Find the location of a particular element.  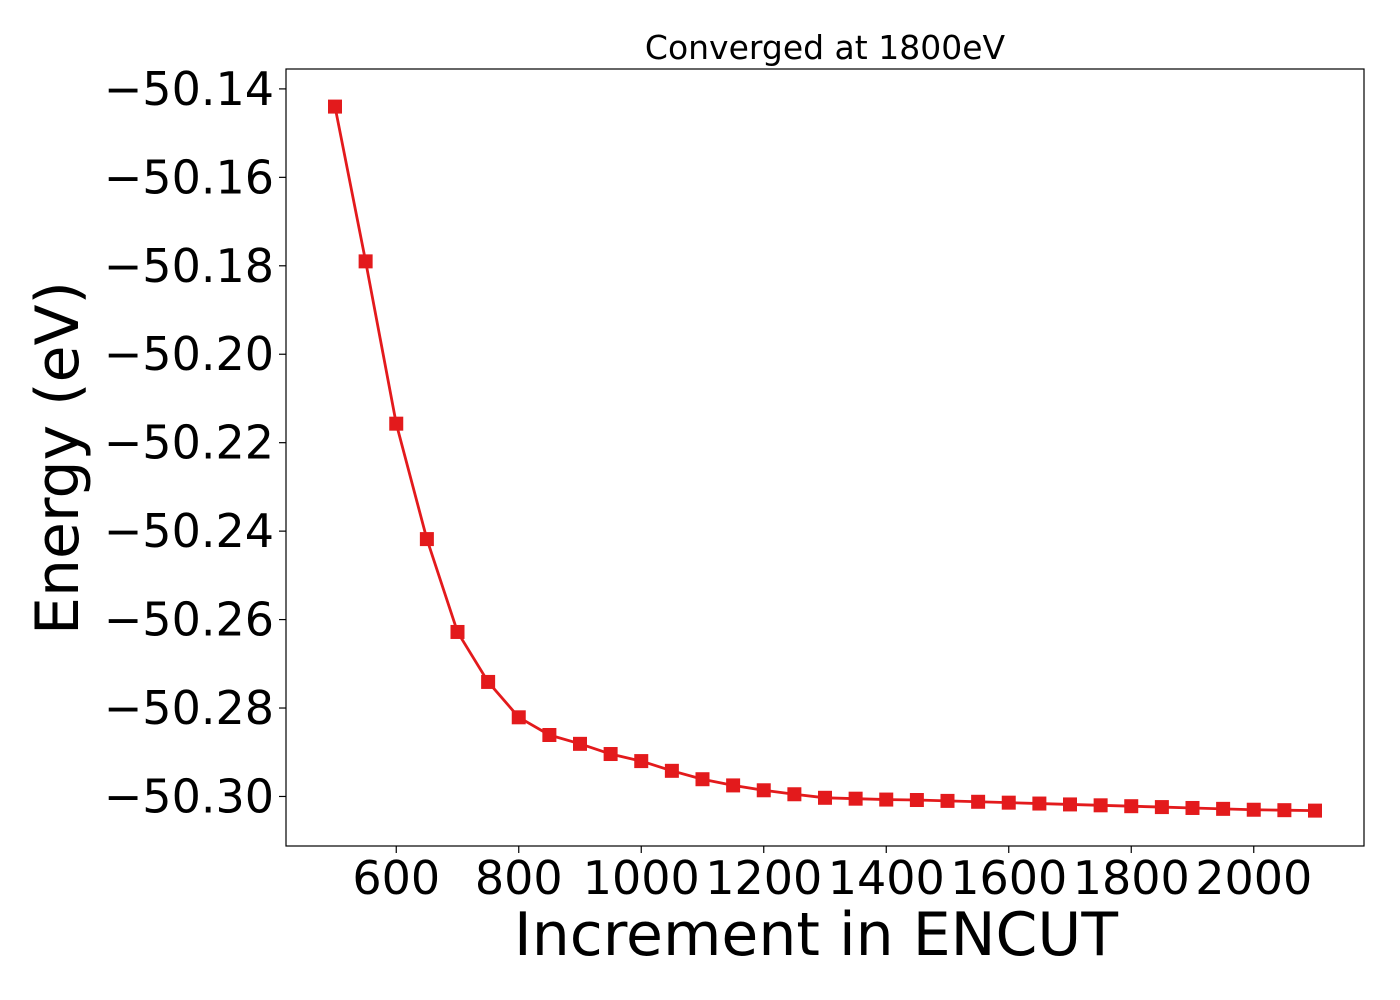

x-tick-label: 800 is located at coordinates (519, 878).